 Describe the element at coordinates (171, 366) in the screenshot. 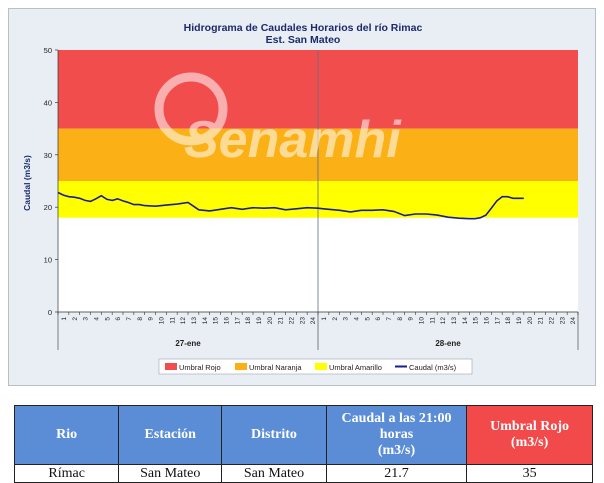

I see `legend-swatch-rojo` at that location.